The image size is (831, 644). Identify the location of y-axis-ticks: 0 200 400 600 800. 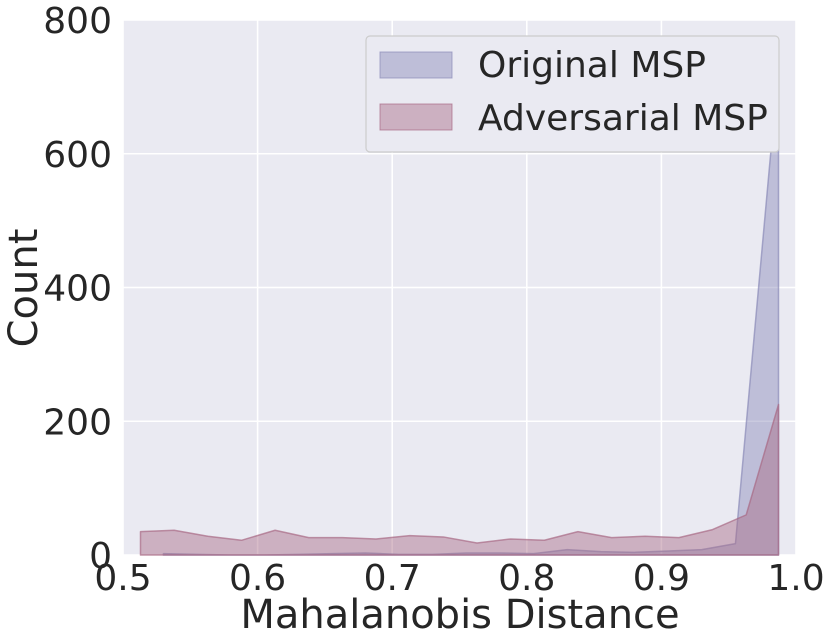
(77, 289).